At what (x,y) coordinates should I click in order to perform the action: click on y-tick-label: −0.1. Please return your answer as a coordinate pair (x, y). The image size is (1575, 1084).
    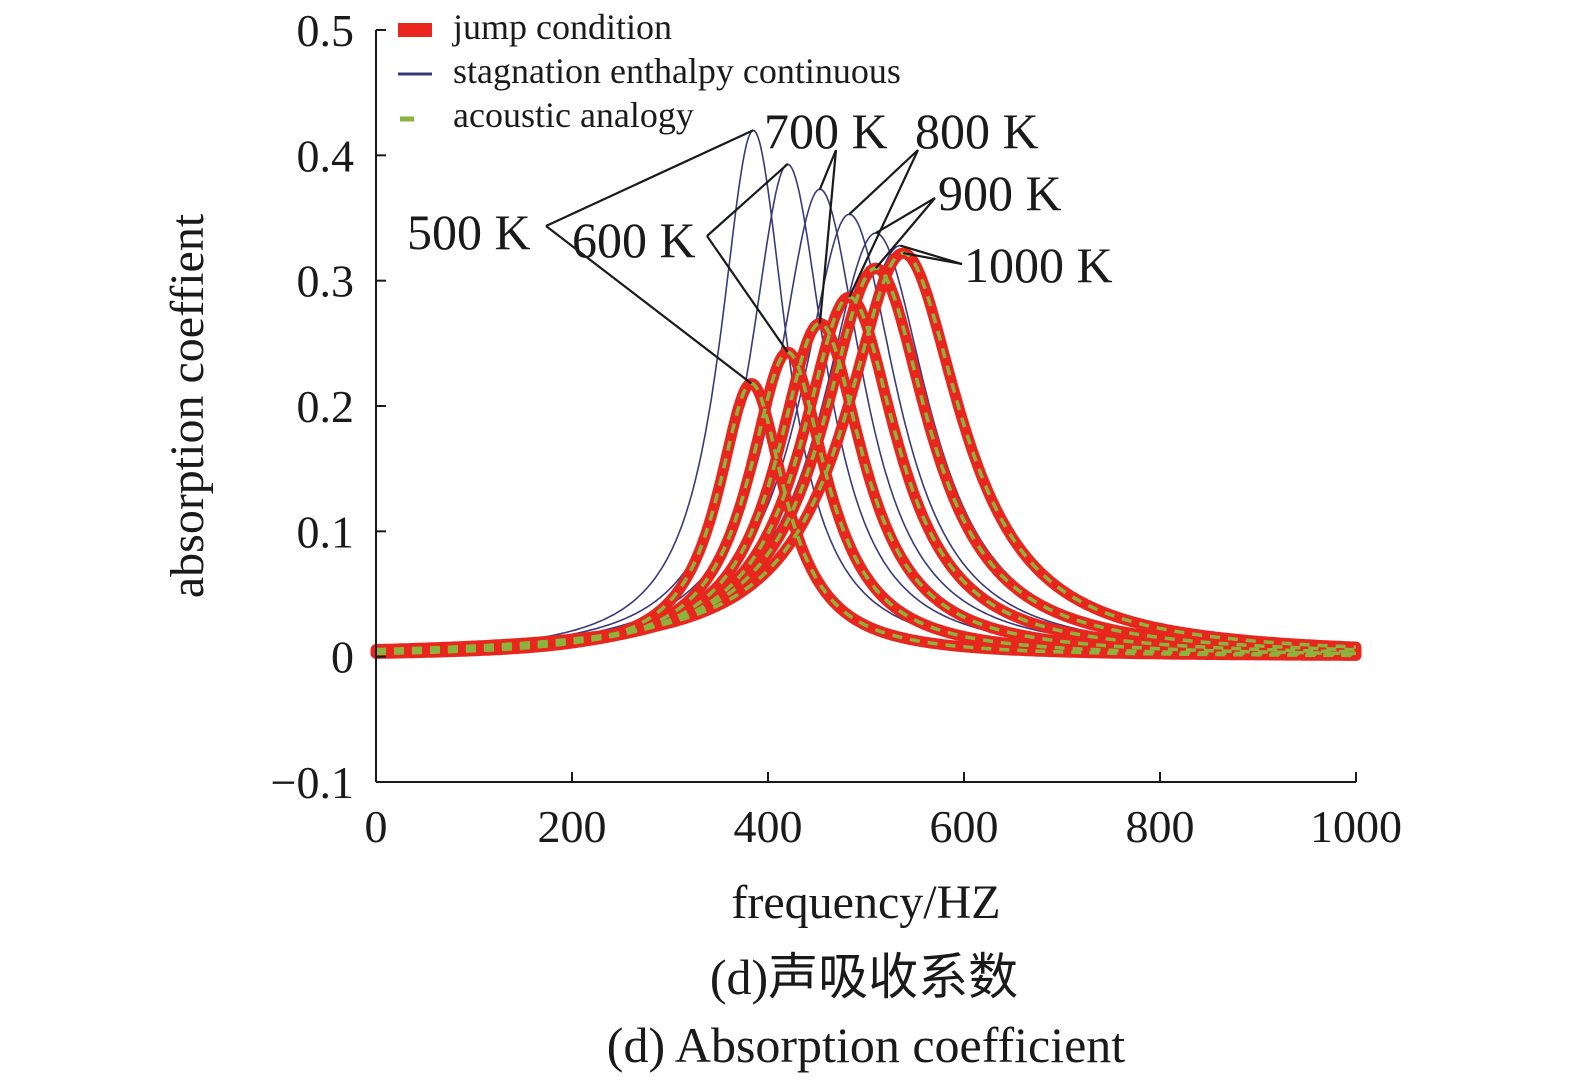
    Looking at the image, I should click on (312, 782).